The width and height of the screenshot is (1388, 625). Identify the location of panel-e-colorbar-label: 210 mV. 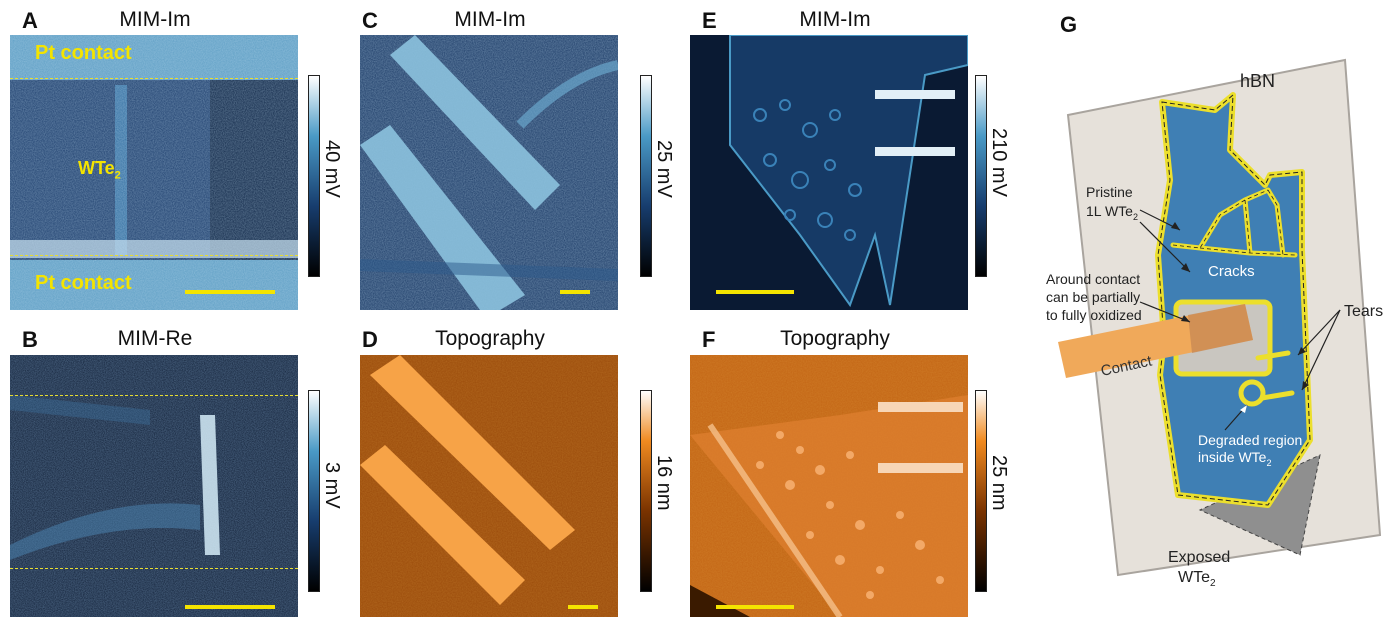
(999, 162).